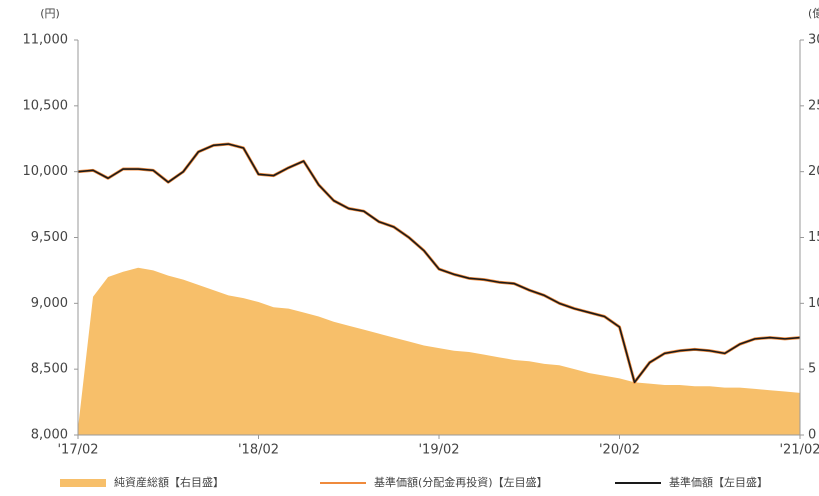 The width and height of the screenshot is (819, 496). Describe the element at coordinates (813, 105) in the screenshot. I see `y2-tick-label: 25` at that location.